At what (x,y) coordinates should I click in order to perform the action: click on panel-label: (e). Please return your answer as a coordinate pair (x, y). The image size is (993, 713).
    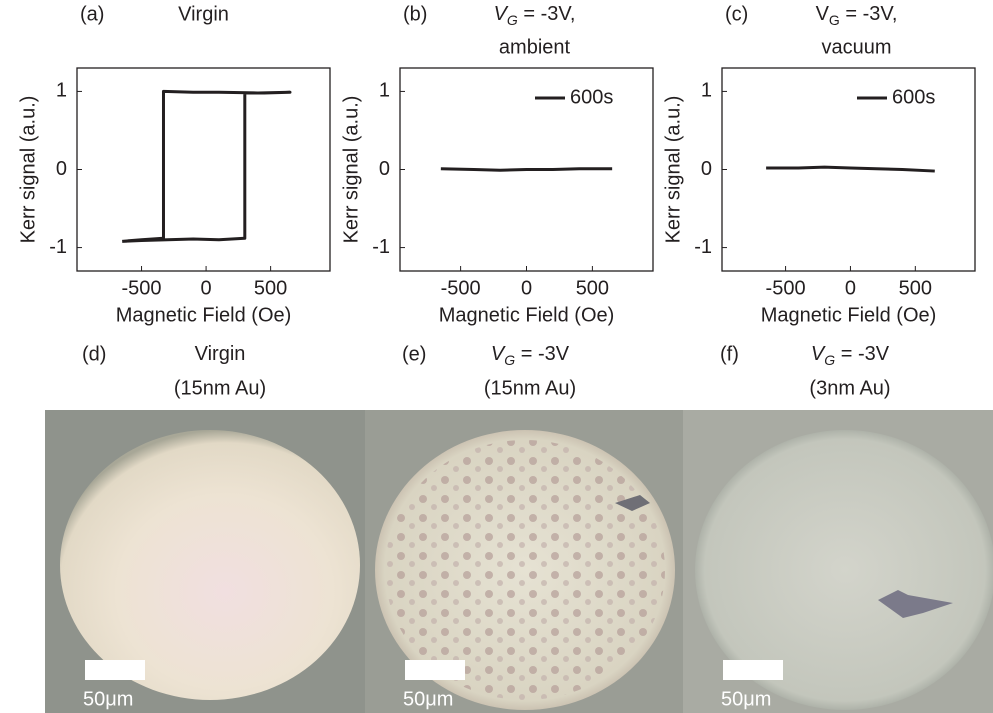
    Looking at the image, I should click on (414, 354).